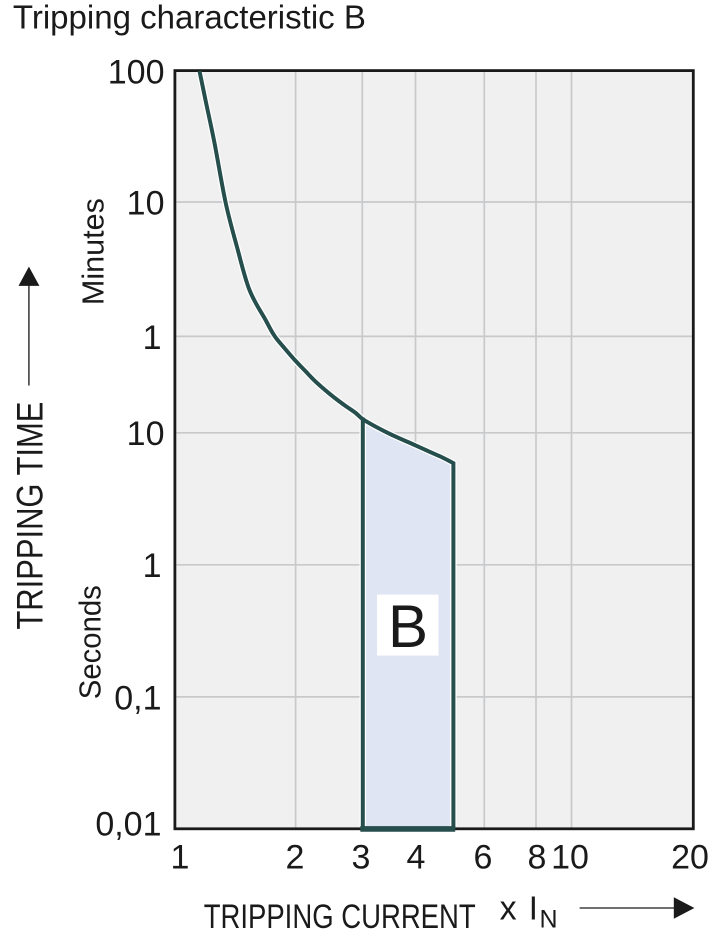 The image size is (720, 938). What do you see at coordinates (549, 920) in the screenshot?
I see `svg-text: N` at bounding box center [549, 920].